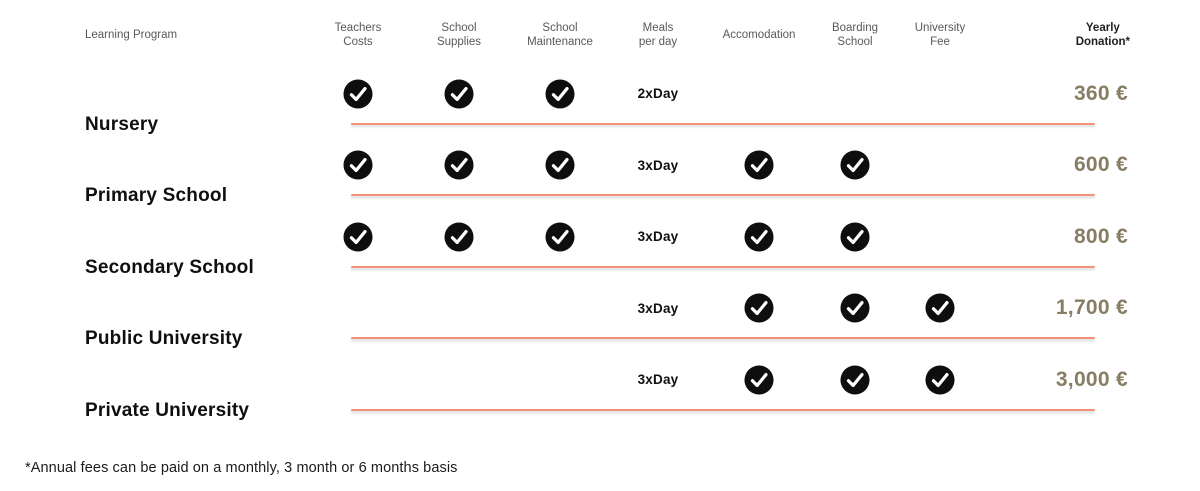 The width and height of the screenshot is (1200, 491). What do you see at coordinates (658, 94) in the screenshot?
I see `cell-meals-per-day: 2xDay` at bounding box center [658, 94].